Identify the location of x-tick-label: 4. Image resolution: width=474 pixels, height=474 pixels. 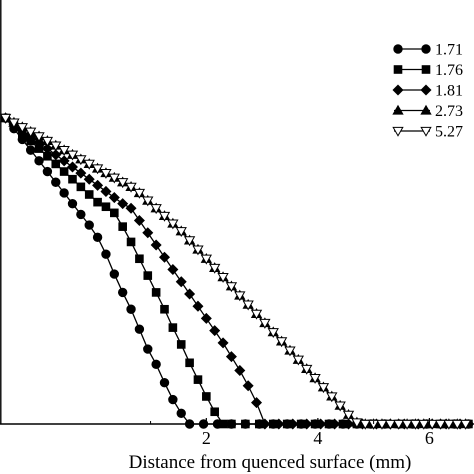
(317, 438).